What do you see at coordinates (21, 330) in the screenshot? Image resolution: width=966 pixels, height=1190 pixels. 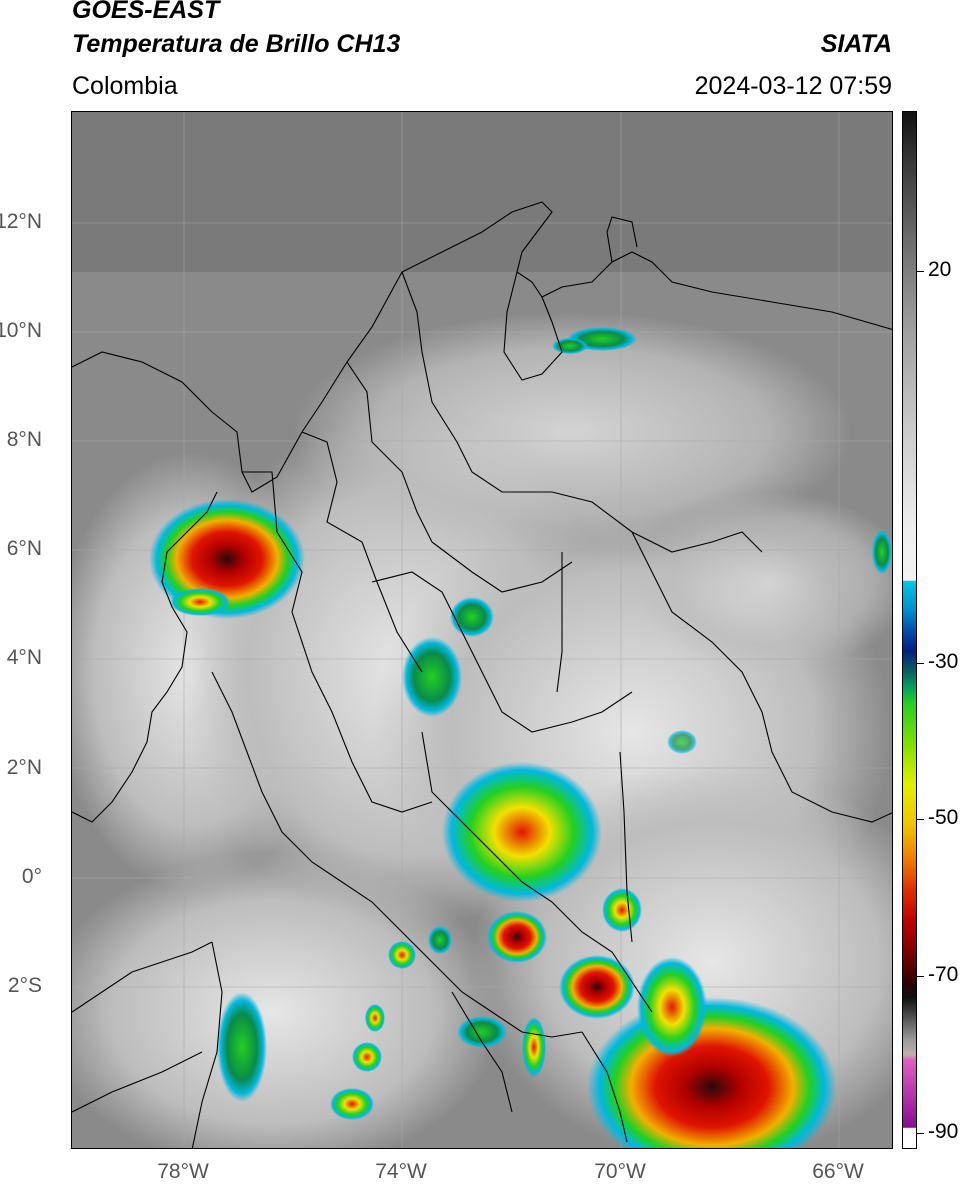 I see `lat-label-10n: 10°N` at bounding box center [21, 330].